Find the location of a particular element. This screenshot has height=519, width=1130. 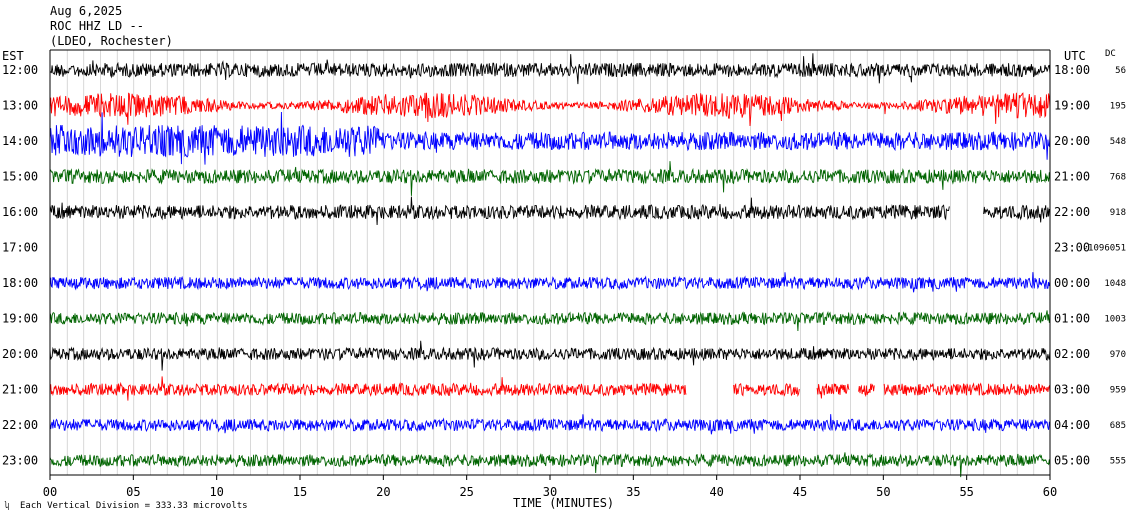

est-hour-label: 20:00 is located at coordinates (20, 354).